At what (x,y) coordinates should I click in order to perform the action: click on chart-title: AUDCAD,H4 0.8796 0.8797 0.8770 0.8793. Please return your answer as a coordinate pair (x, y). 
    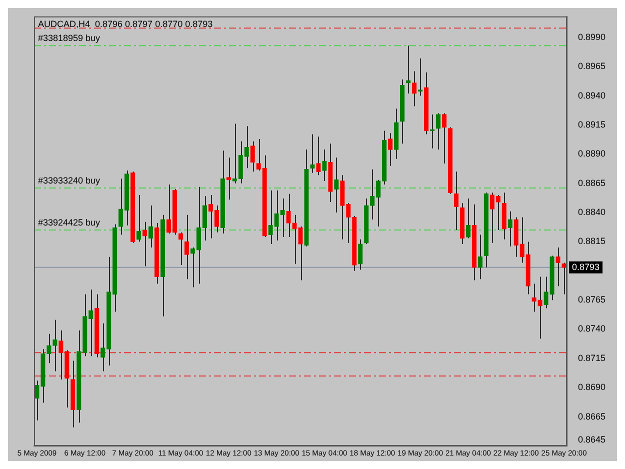
    Looking at the image, I should click on (125, 23).